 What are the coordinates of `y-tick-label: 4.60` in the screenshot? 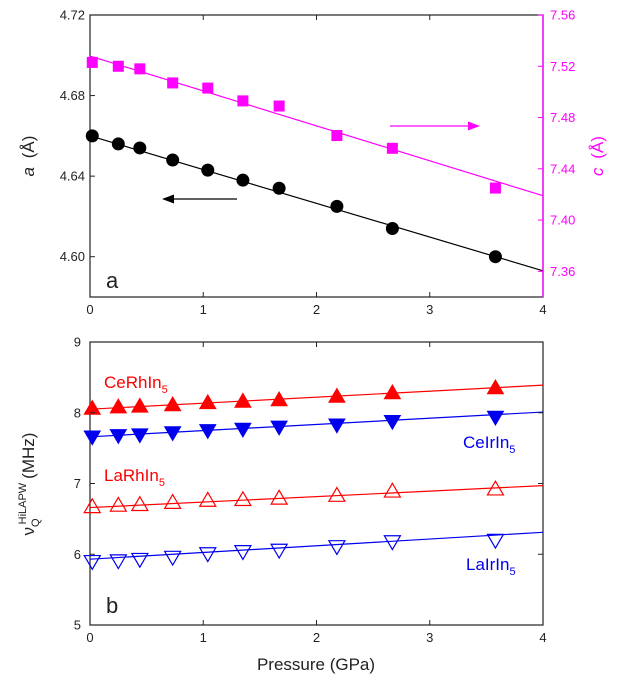 It's located at (72, 256).